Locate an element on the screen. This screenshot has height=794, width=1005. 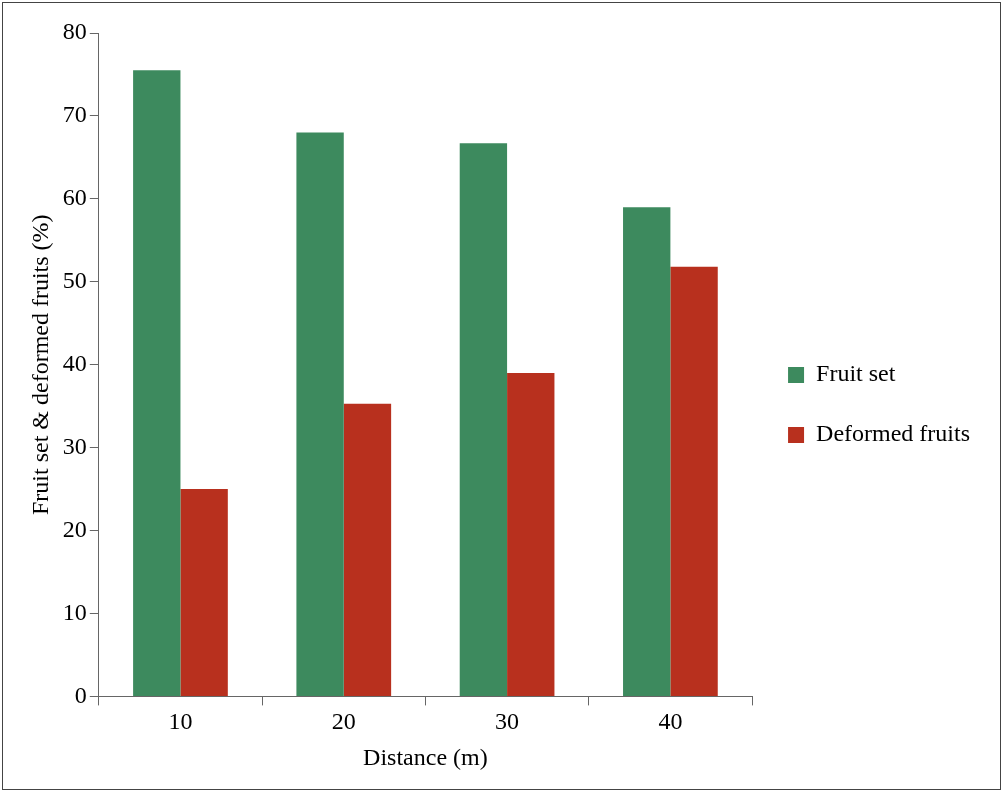
y-tick-label: 60 is located at coordinates (74, 197).